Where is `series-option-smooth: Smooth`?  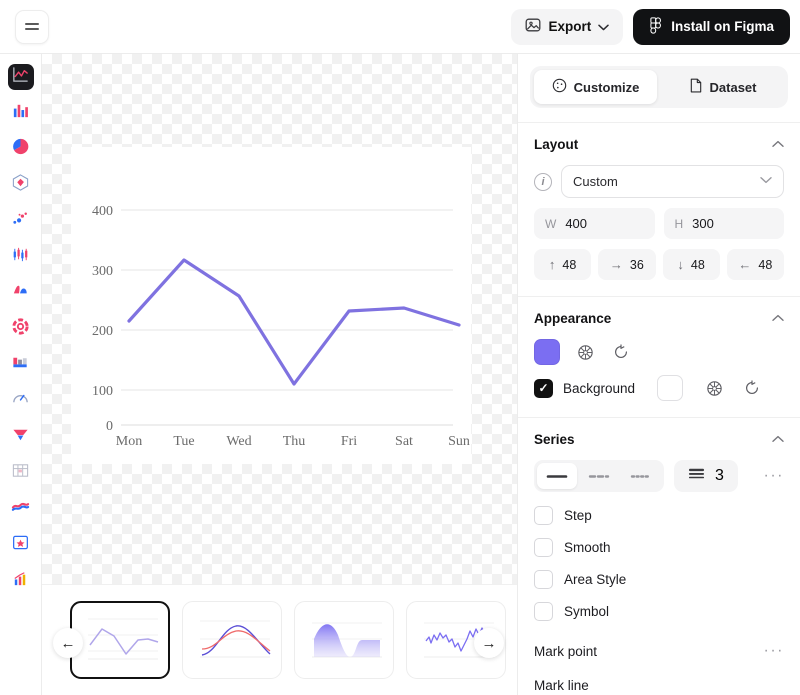
series-option-smooth: Smooth is located at coordinates (659, 547).